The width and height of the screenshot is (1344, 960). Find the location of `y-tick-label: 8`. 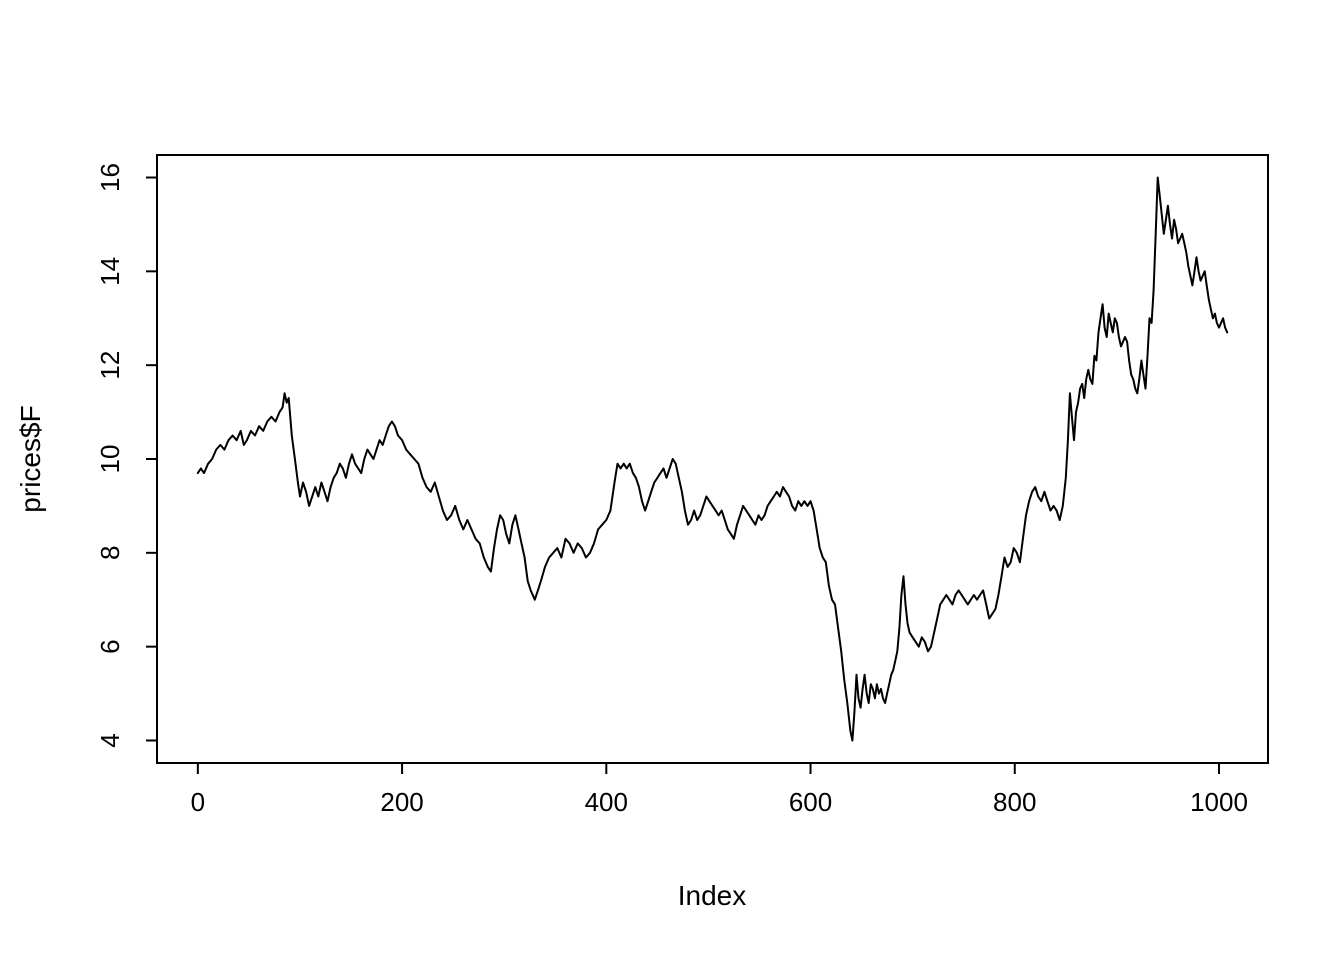

y-tick-label: 8 is located at coordinates (110, 553).